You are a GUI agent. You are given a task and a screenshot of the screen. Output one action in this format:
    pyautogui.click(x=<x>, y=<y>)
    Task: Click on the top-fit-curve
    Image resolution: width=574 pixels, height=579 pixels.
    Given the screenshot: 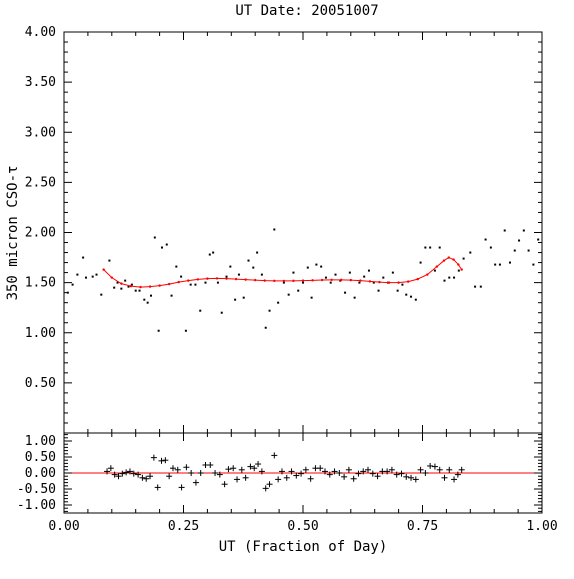 What is the action you would take?
    pyautogui.click(x=282, y=272)
    